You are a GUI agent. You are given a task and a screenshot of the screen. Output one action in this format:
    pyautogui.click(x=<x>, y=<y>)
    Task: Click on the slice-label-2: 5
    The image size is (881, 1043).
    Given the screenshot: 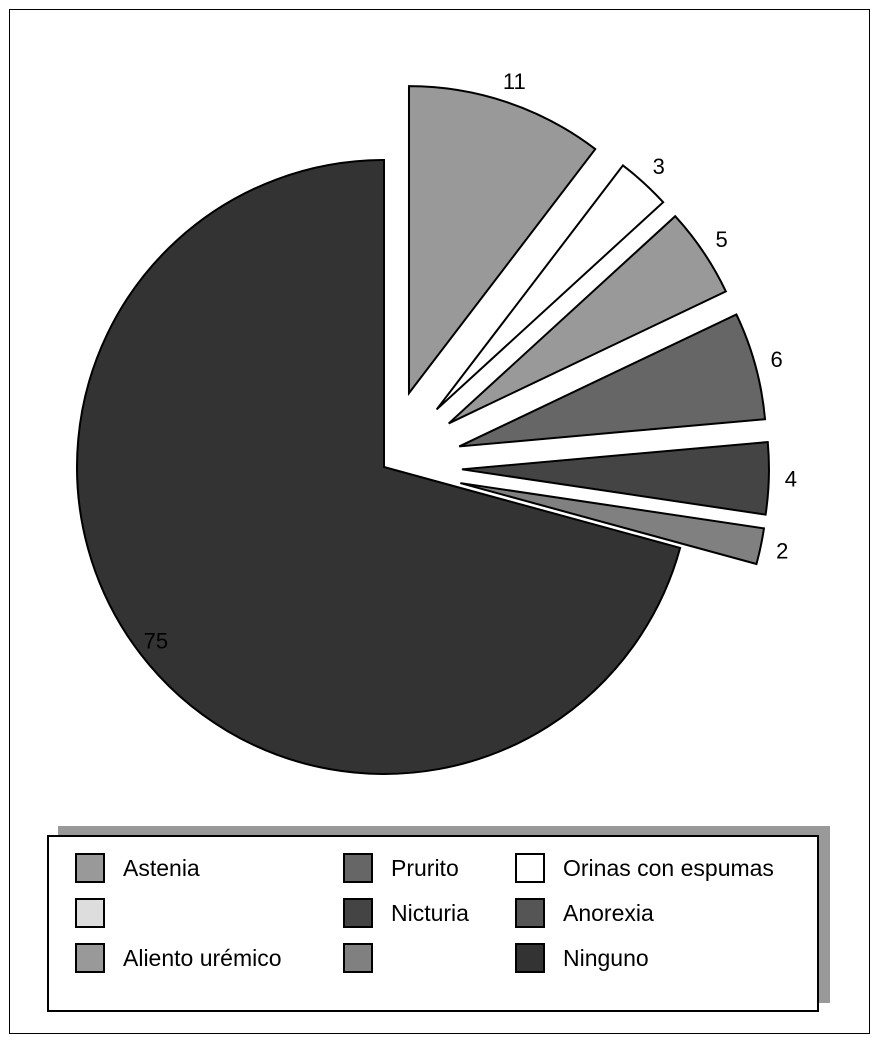 What is the action you would take?
    pyautogui.click(x=721, y=239)
    